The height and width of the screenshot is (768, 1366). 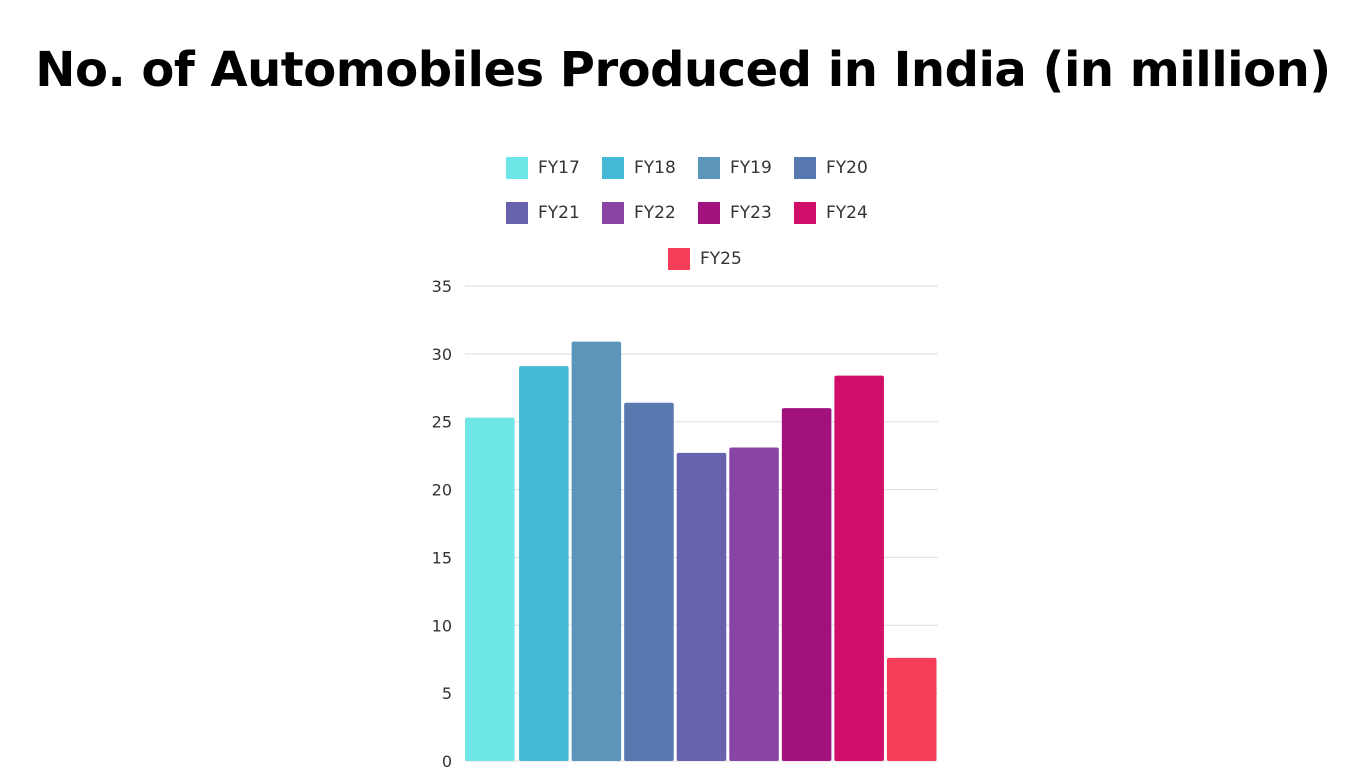 What do you see at coordinates (721, 259) in the screenshot?
I see `legend-label: FY25` at bounding box center [721, 259].